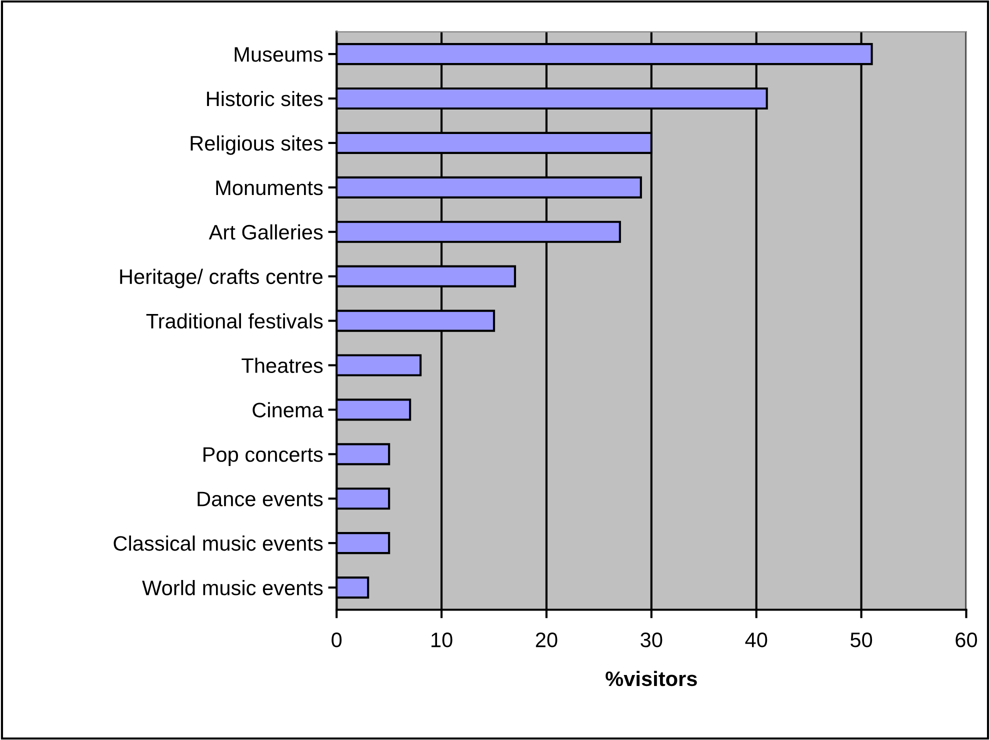  I want to click on y-tick-label: Pop concerts, so click(263, 456).